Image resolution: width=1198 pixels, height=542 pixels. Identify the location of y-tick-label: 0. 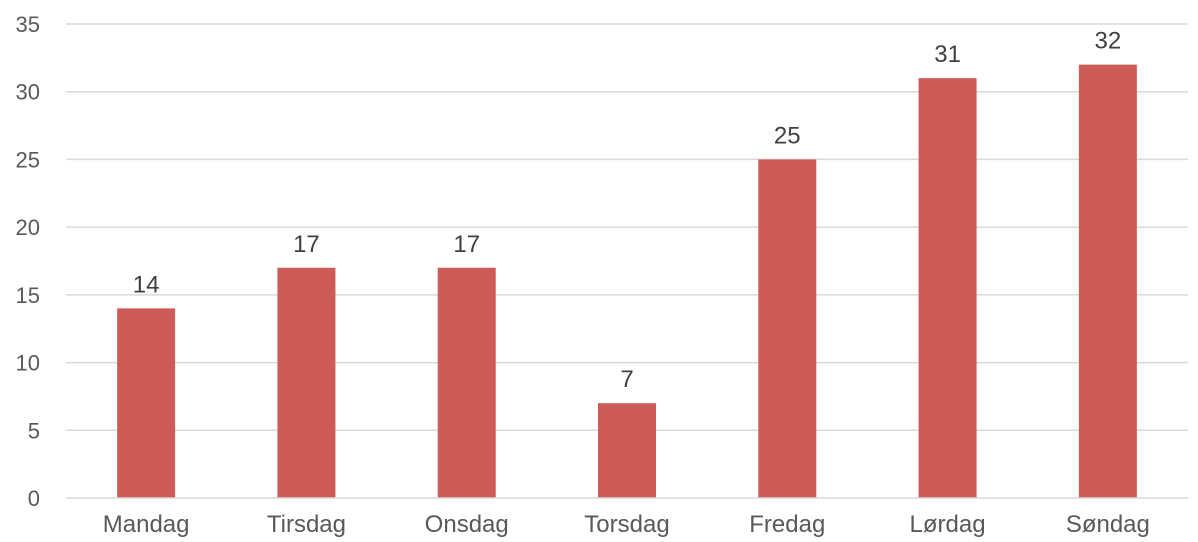
(34, 498).